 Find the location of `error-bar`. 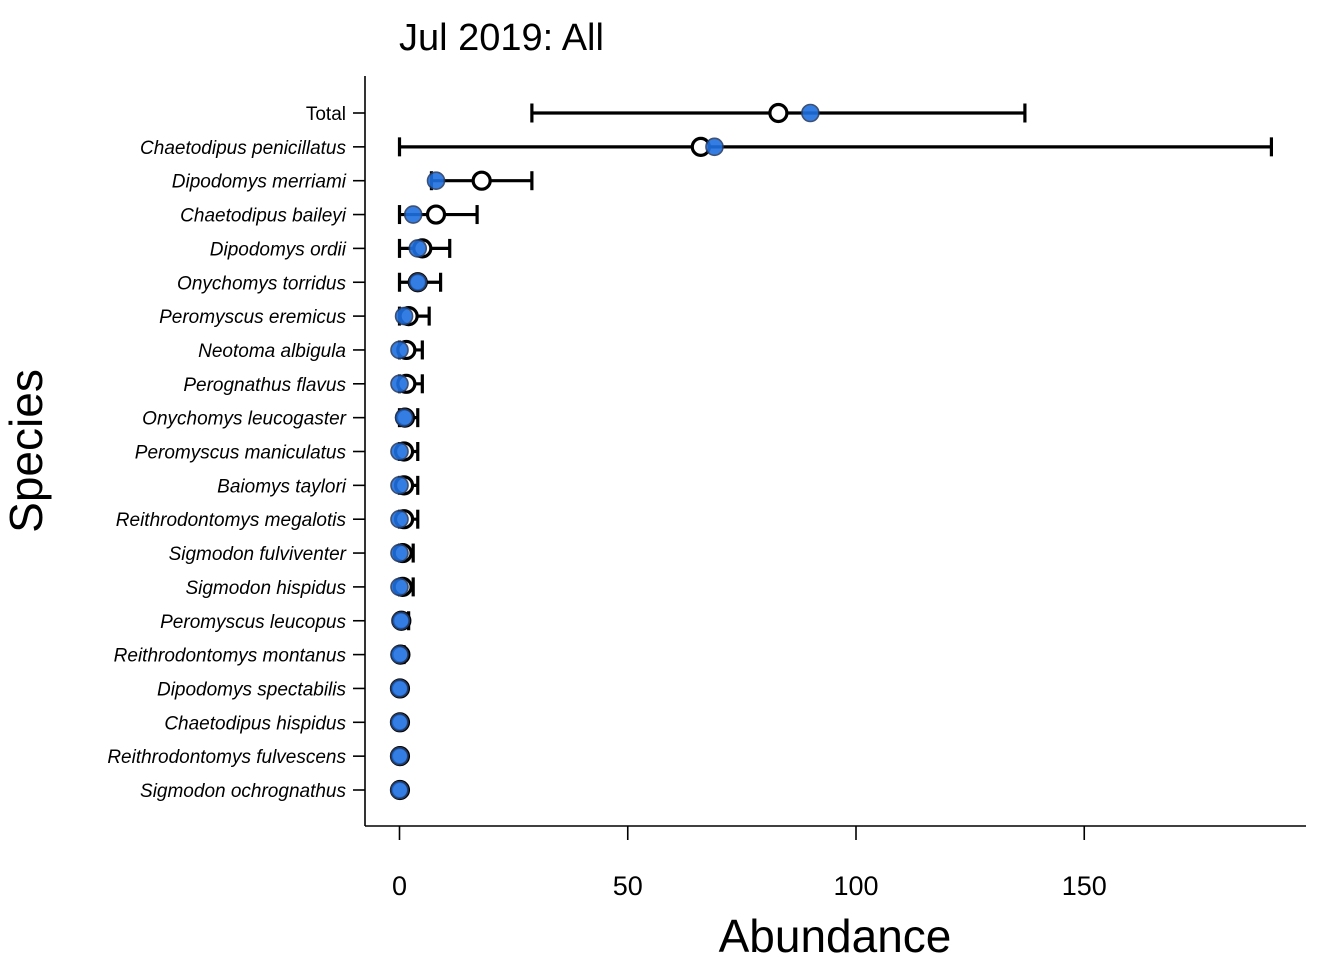

error-bar is located at coordinates (835, 147).